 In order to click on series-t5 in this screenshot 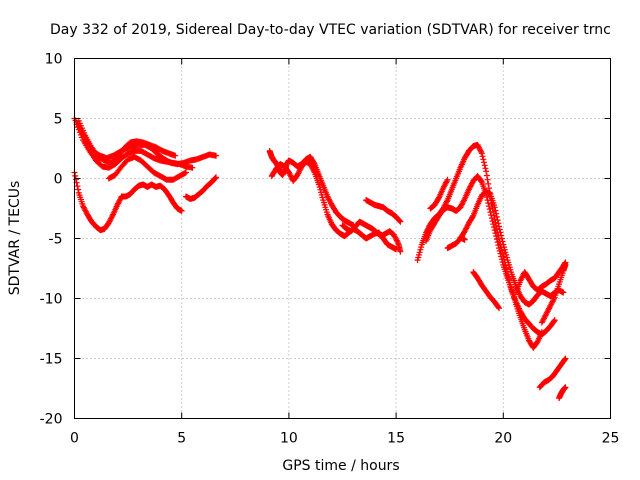, I will do `click(201, 188)`.